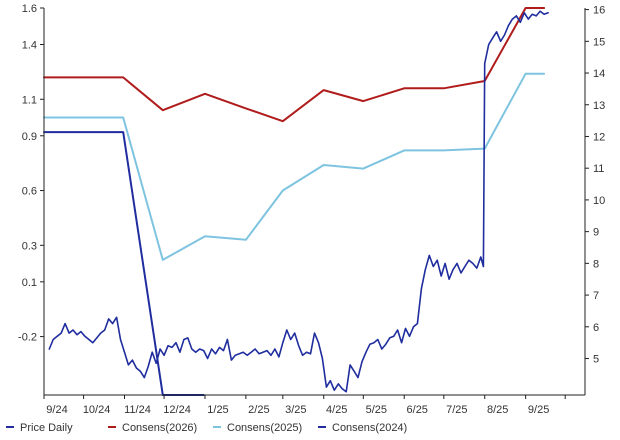 The width and height of the screenshot is (620, 440). Describe the element at coordinates (599, 137) in the screenshot. I see `right-tick-label: 12` at that location.